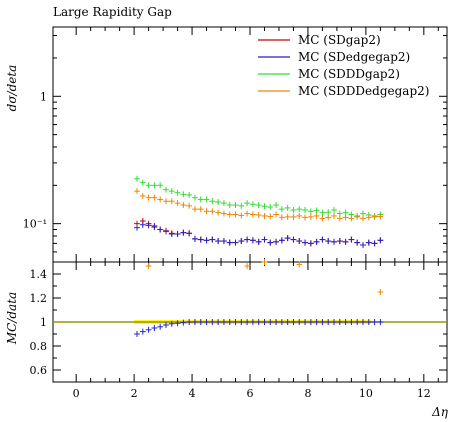 This screenshot has height=422, width=461. I want to click on ratio-y-axis-label: MC/data, so click(12, 318).